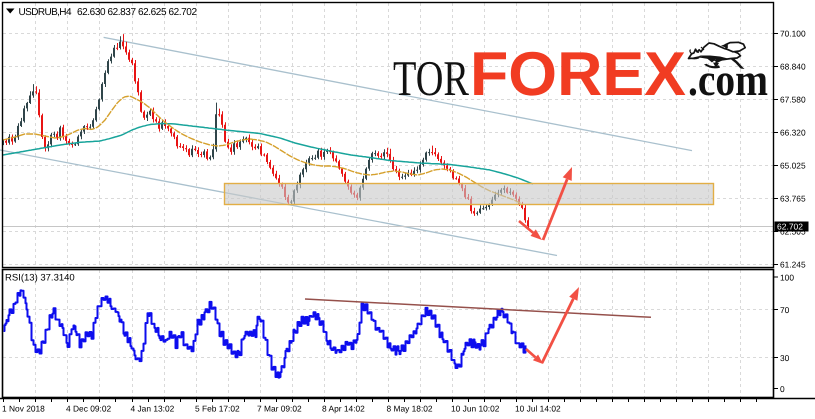  What do you see at coordinates (475, 409) in the screenshot?
I see `svg-text: 10 Jun 10:02` at bounding box center [475, 409].